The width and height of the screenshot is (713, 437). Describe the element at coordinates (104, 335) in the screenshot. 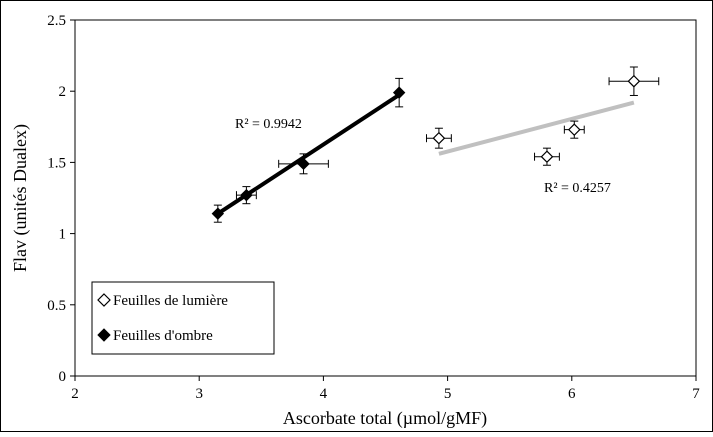

I see `legend-filled-diamond-icon` at that location.